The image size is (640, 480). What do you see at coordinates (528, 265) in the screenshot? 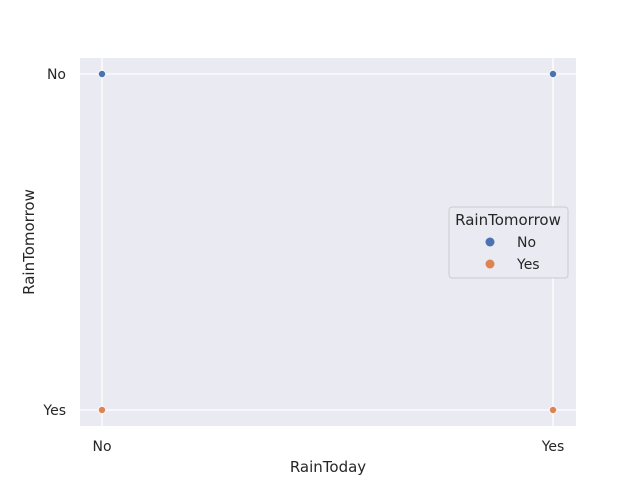
I see `legend-label-yes: Yes` at bounding box center [528, 265].